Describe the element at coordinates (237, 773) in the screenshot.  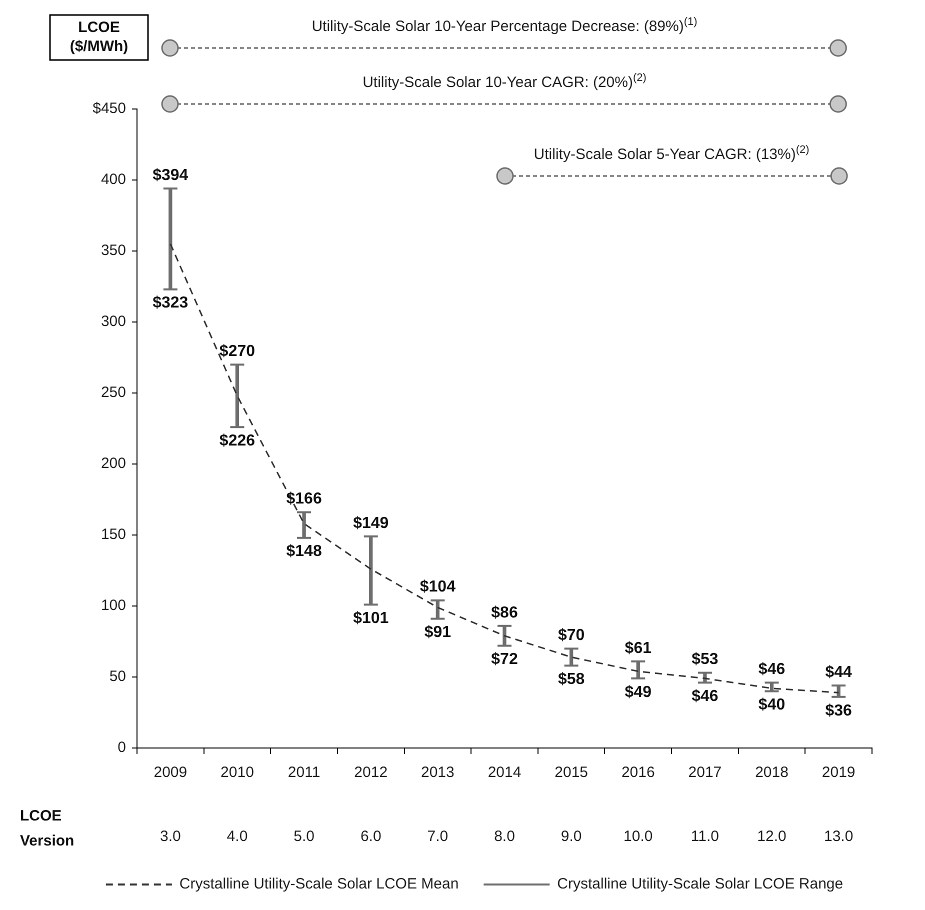
I see `x-tick-label: 2010` at that location.